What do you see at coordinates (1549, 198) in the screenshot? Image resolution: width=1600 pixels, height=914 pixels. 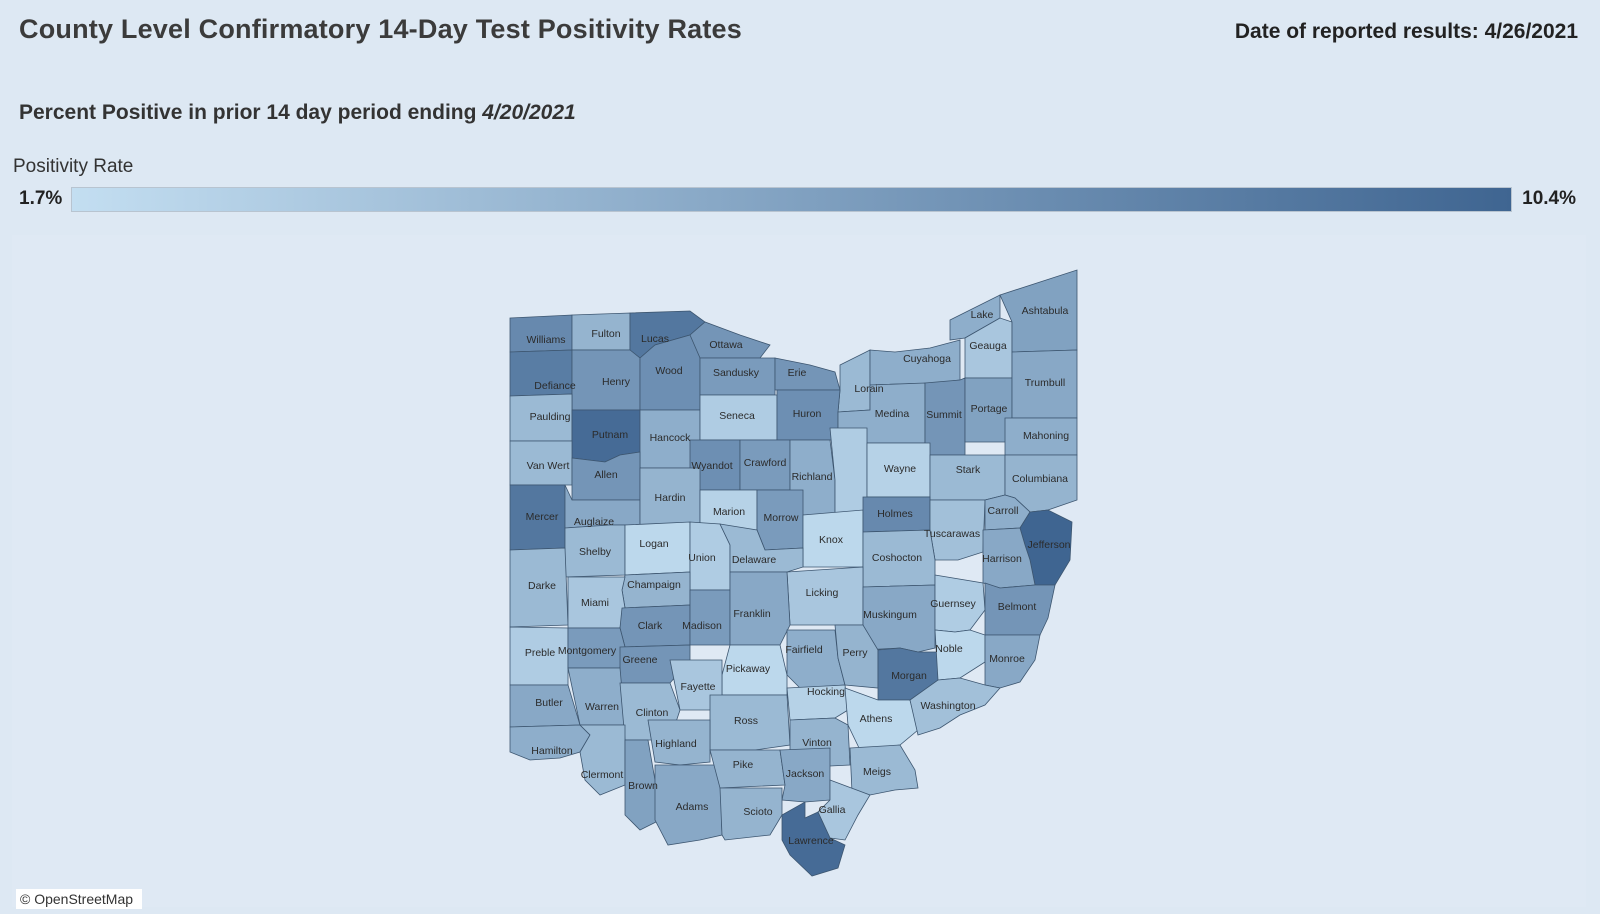 I see `legend-max-label: 10.4%` at bounding box center [1549, 198].